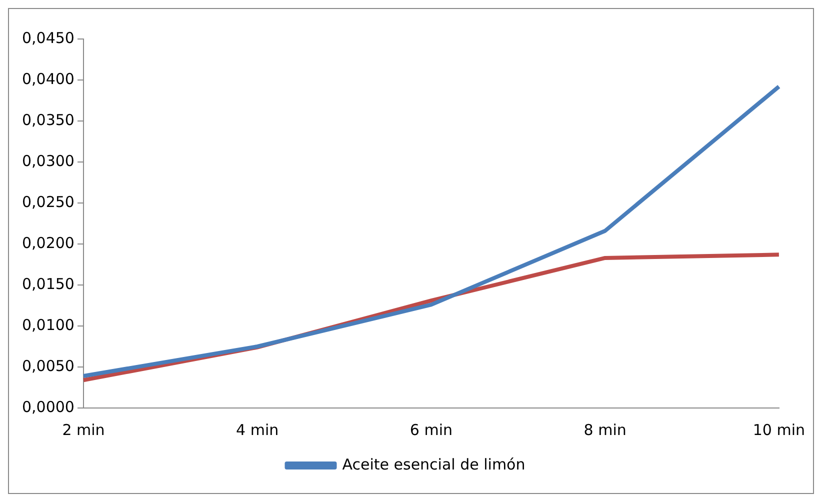 Image resolution: width=822 pixels, height=502 pixels. What do you see at coordinates (779, 429) in the screenshot?
I see `x-tick-label: 10 min` at bounding box center [779, 429].